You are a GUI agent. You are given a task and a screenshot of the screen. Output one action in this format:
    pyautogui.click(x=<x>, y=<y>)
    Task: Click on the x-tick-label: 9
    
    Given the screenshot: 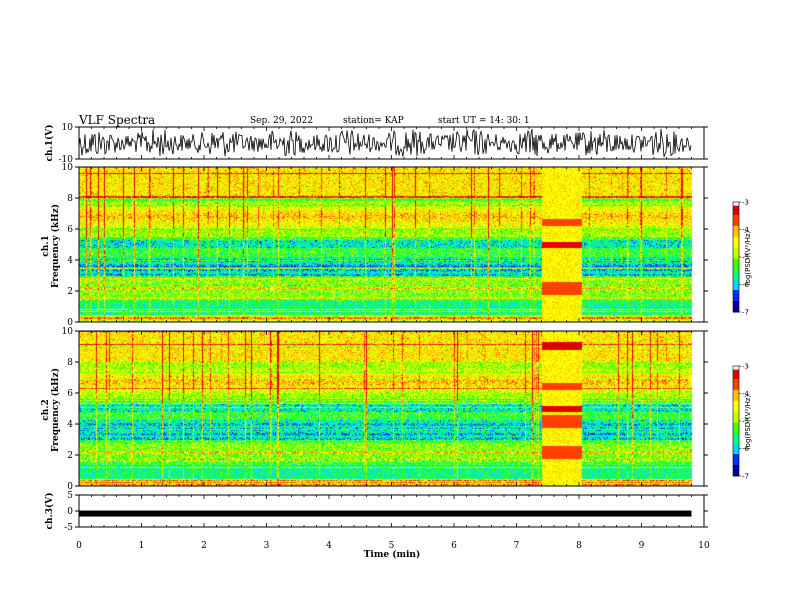 What is the action you would take?
    pyautogui.click(x=642, y=546)
    